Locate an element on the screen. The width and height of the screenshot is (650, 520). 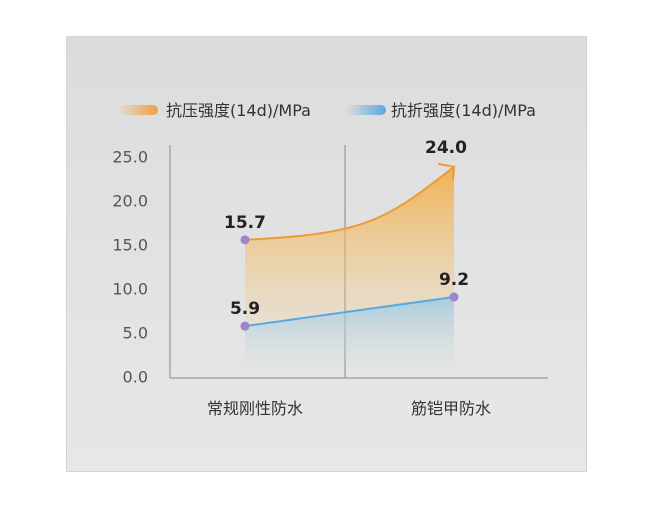
data-label-compressive-0: 15.7 is located at coordinates (245, 223).